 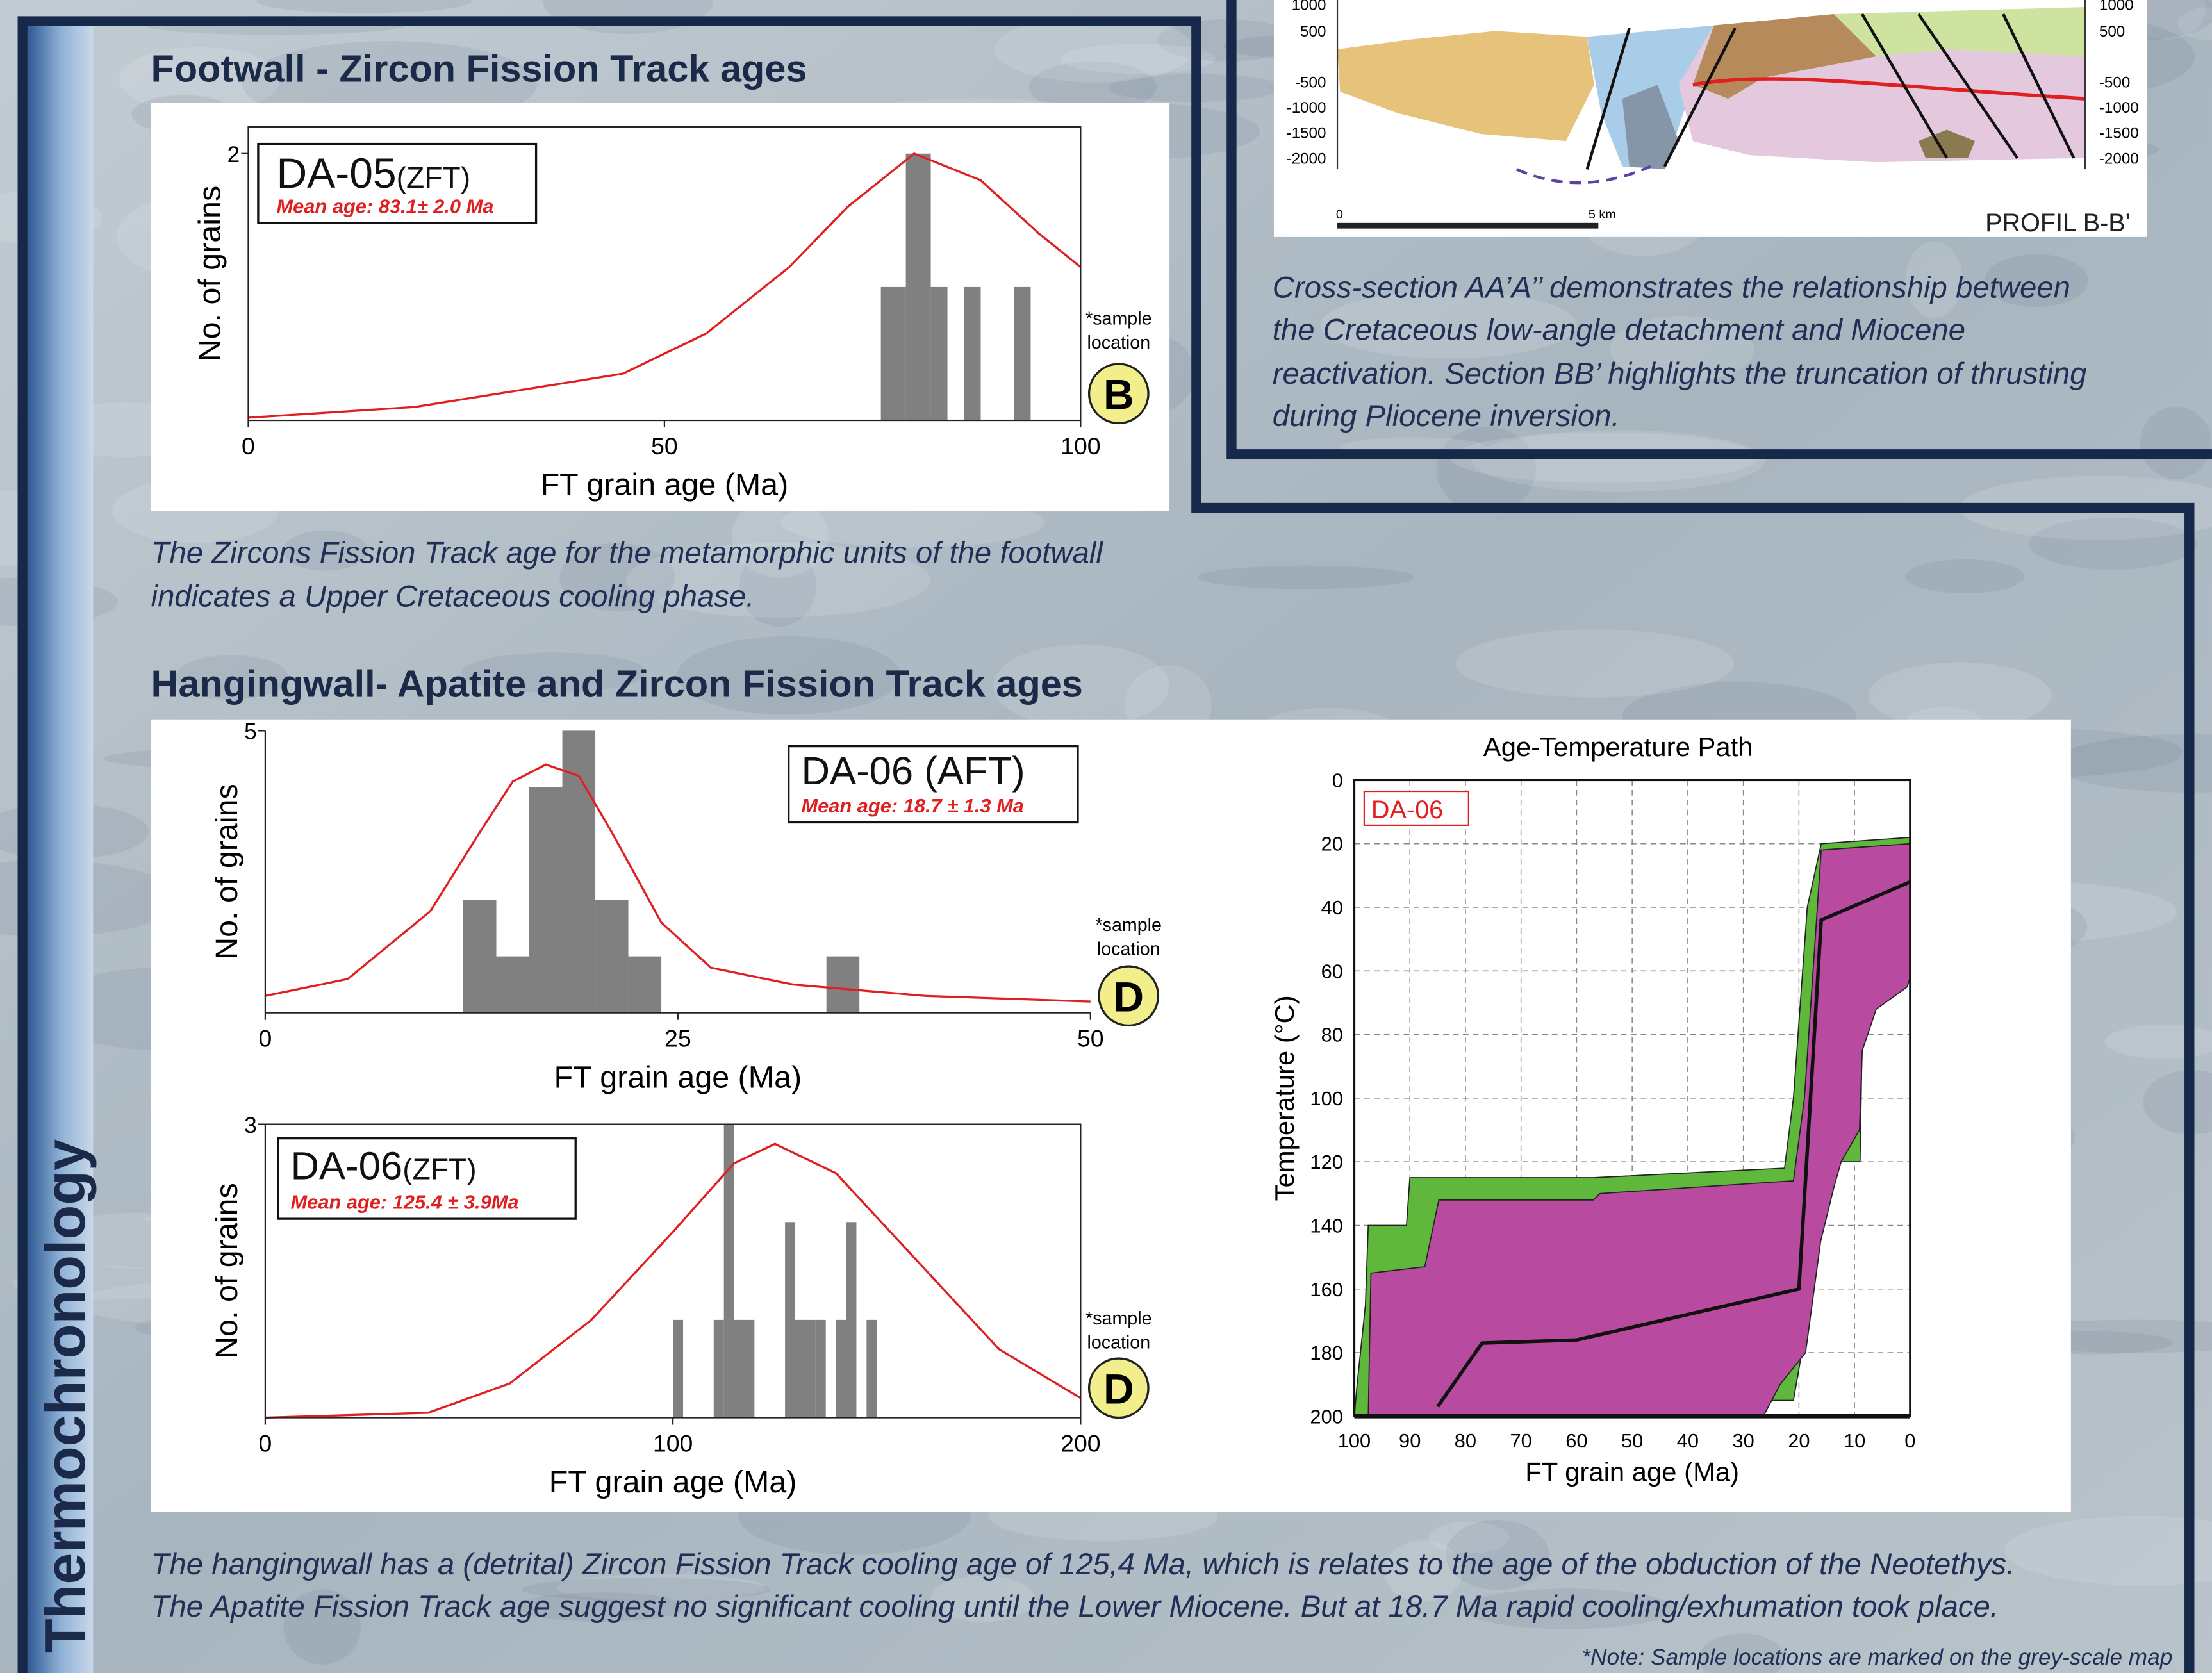 What do you see at coordinates (1337, 780) in the screenshot?
I see `y-tick-label: 0` at bounding box center [1337, 780].